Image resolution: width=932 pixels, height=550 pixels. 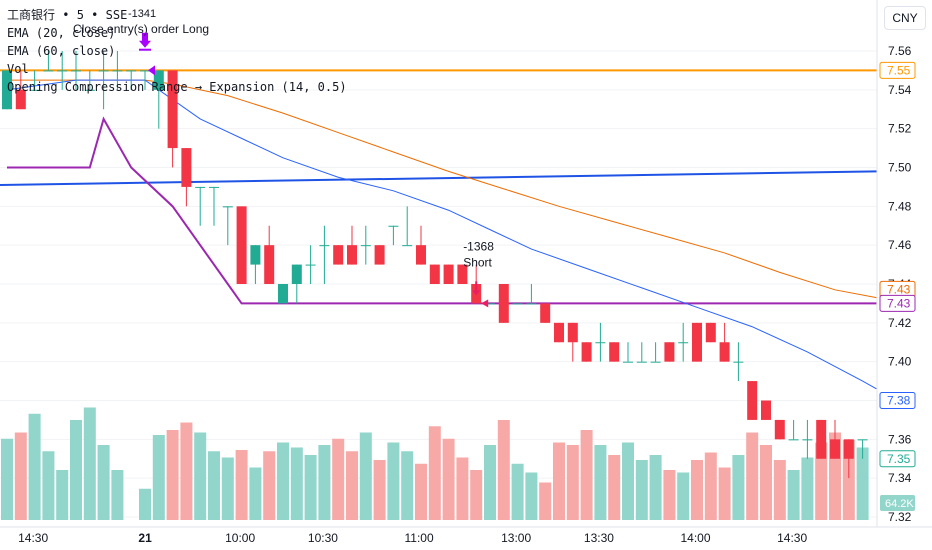 I want to click on ema60-legend: EMA (60, close), so click(x=61, y=51).